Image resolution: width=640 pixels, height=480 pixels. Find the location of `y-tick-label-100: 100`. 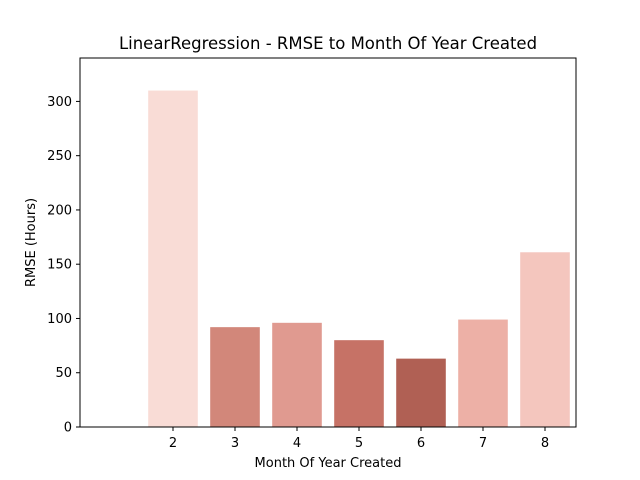

y-tick-label-100: 100 is located at coordinates (59, 319).